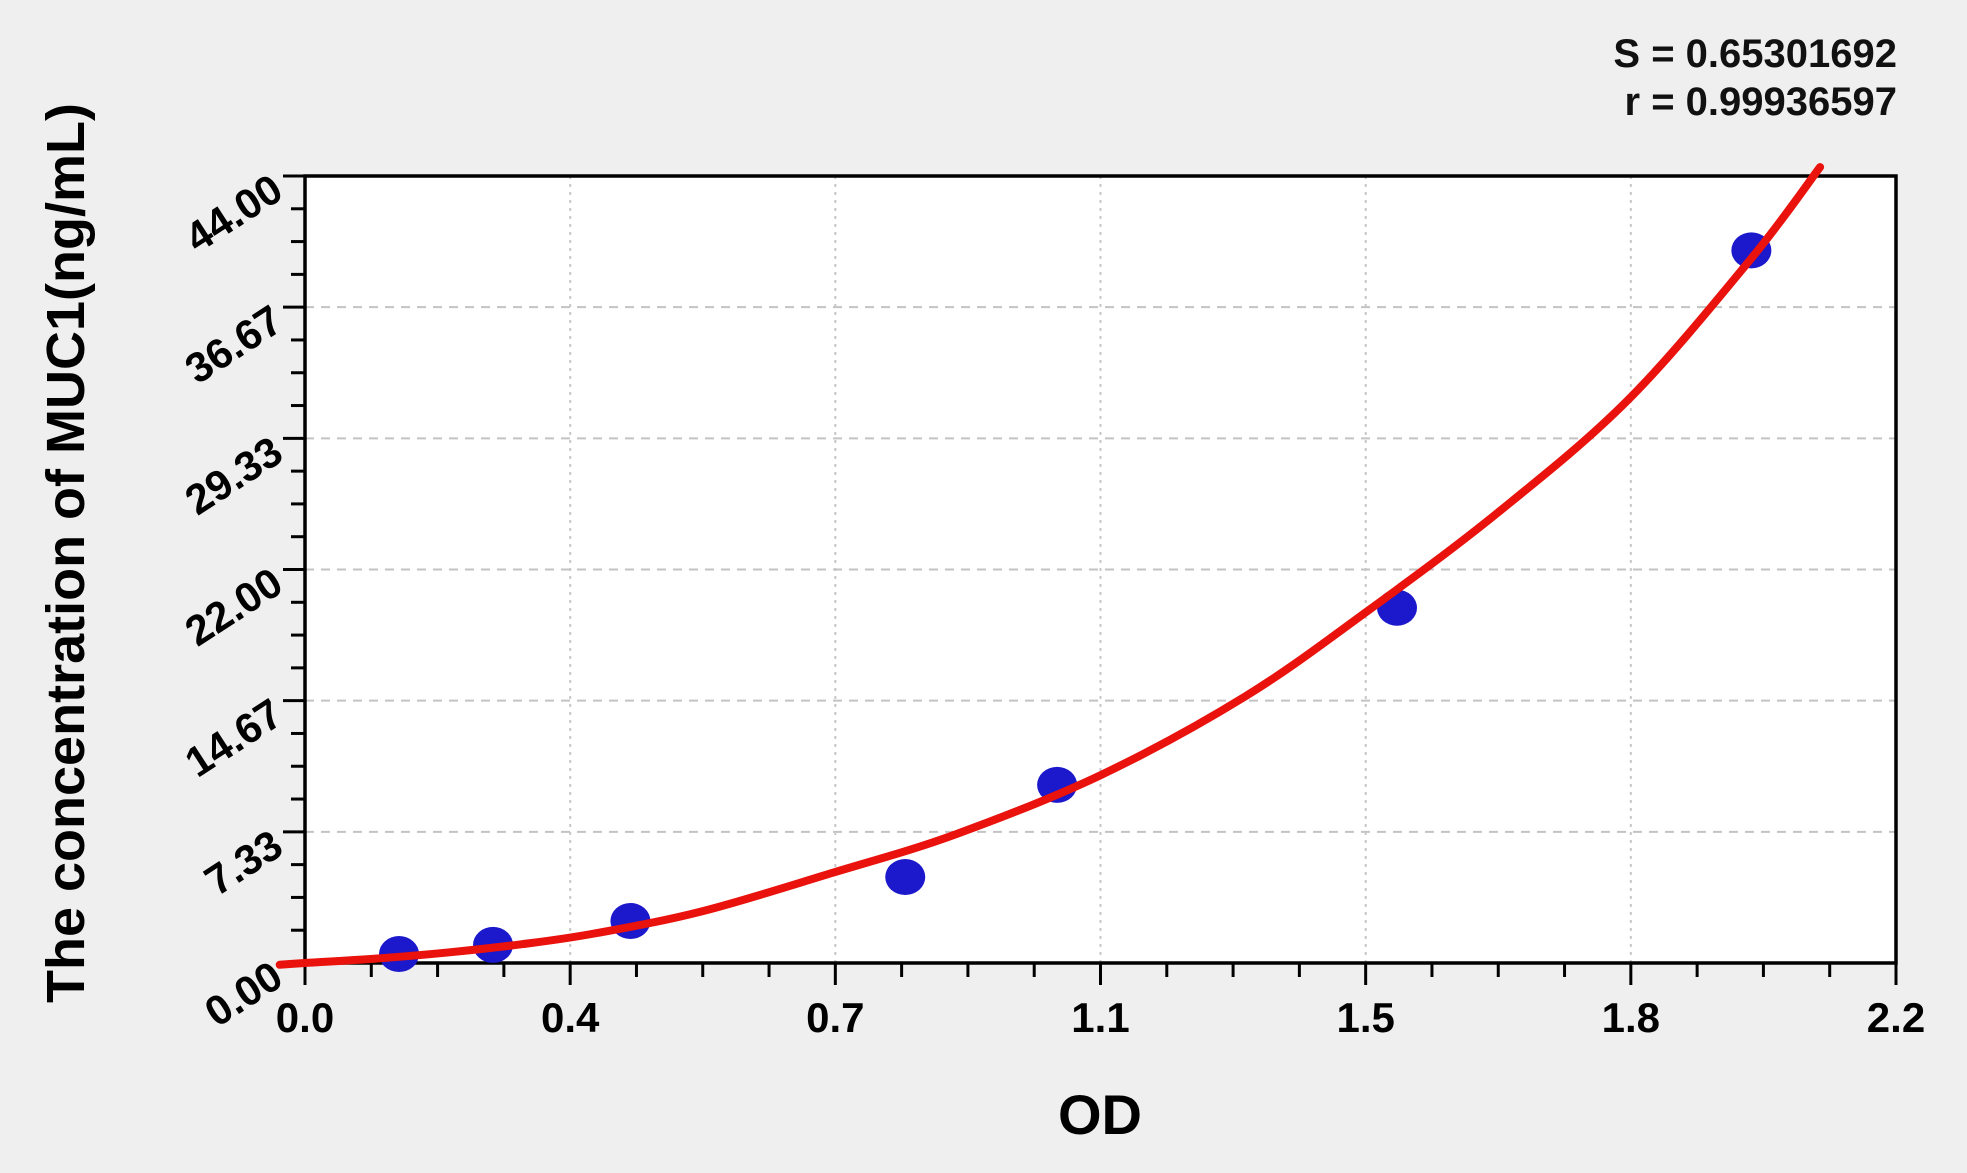 The width and height of the screenshot is (1967, 1173). I want to click on x-axis-title: OD, so click(1100, 1114).